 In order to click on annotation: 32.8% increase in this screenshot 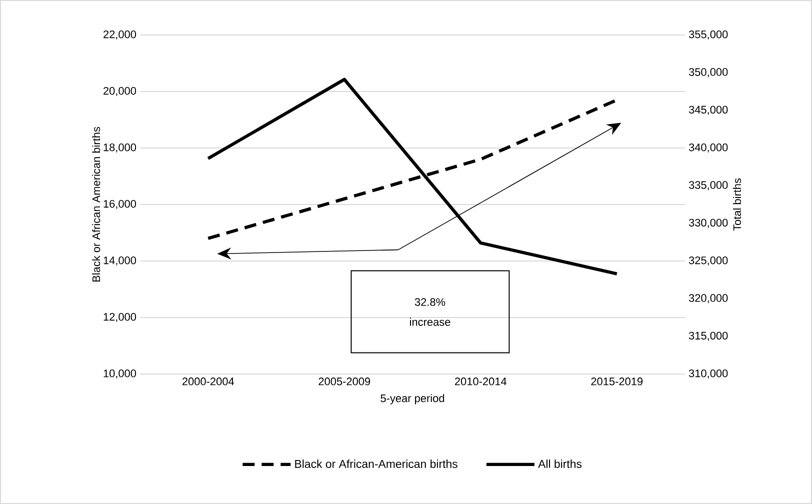, I will do `click(430, 312)`.